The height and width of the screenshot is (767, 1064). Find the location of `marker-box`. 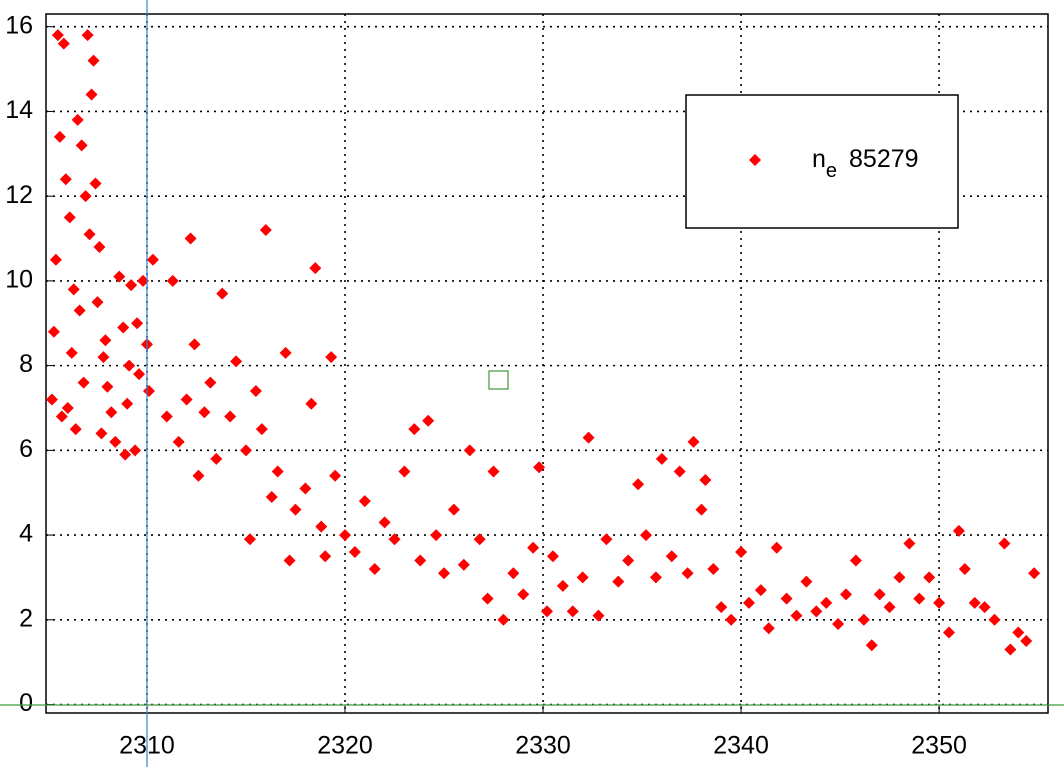

marker-box is located at coordinates (498, 380).